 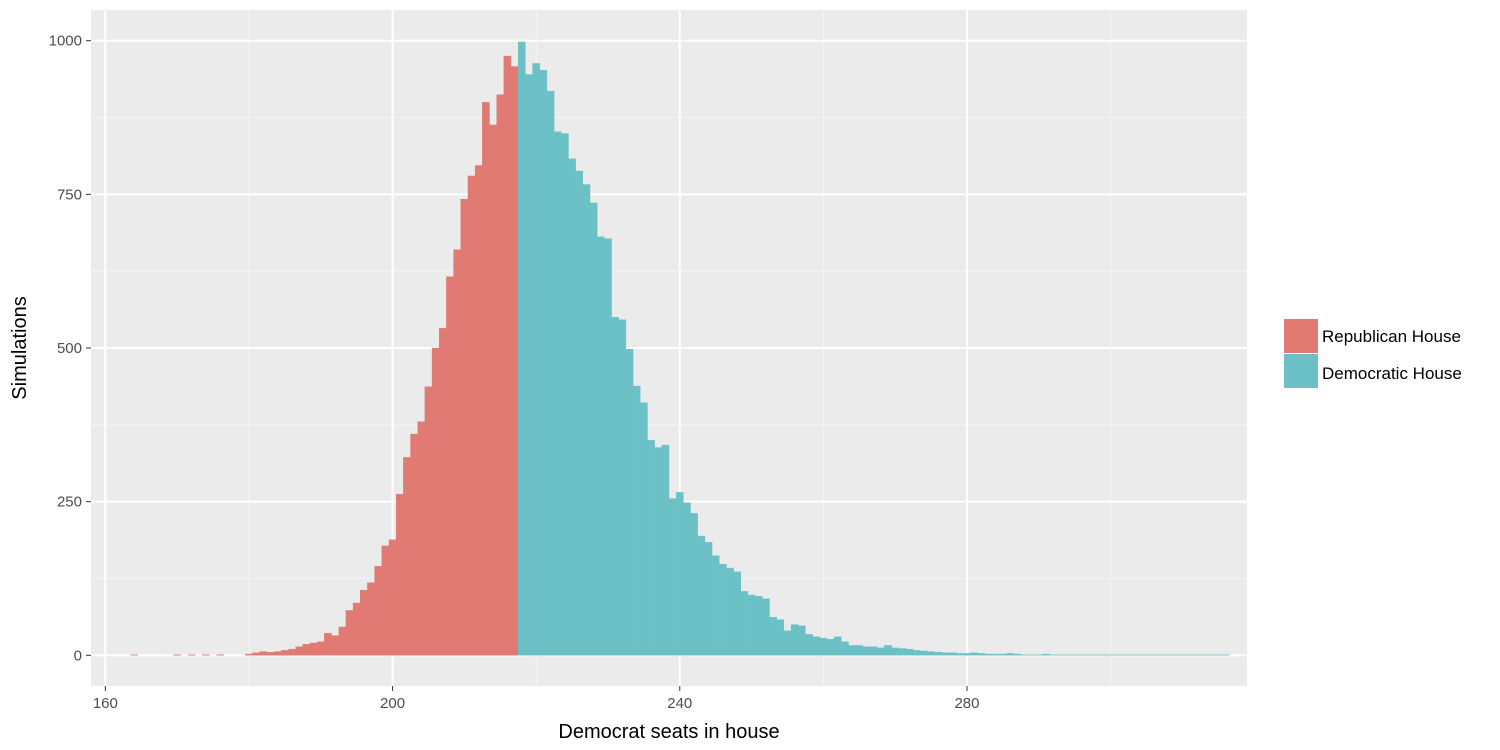 What do you see at coordinates (20, 347) in the screenshot?
I see `y-axis-title: Simulations` at bounding box center [20, 347].